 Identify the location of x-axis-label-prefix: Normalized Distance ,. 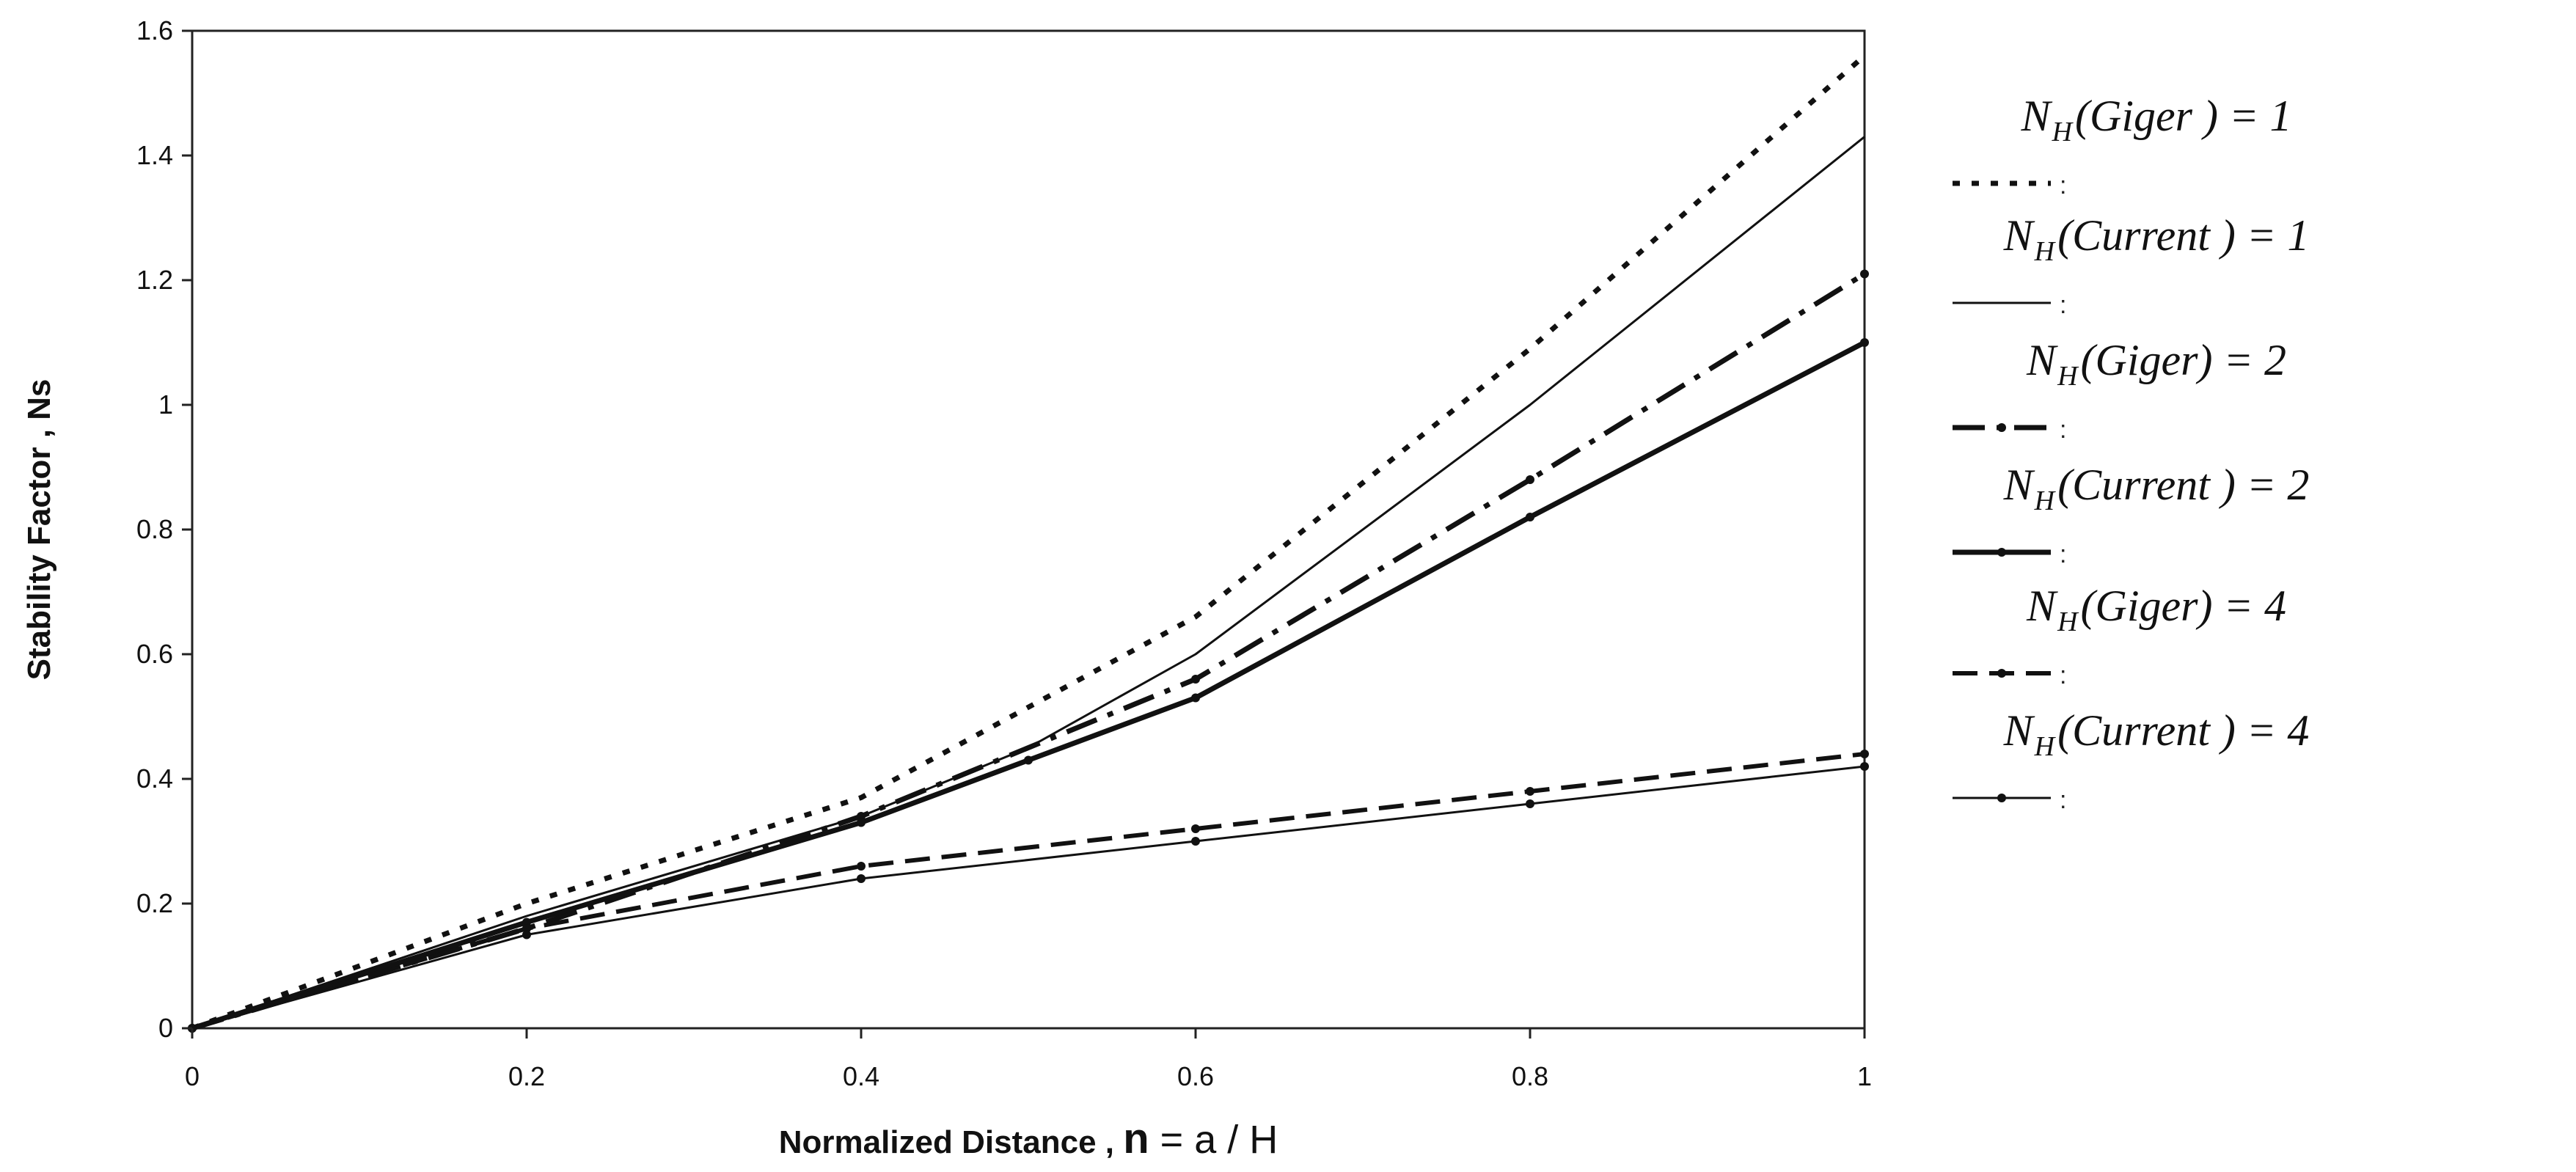
(951, 1142).